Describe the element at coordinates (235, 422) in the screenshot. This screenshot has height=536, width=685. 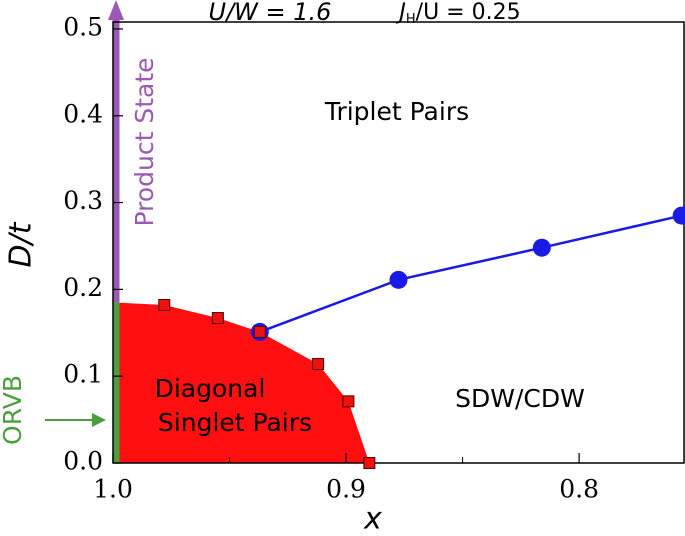
I see `annotation: Singlet Pairs` at that location.